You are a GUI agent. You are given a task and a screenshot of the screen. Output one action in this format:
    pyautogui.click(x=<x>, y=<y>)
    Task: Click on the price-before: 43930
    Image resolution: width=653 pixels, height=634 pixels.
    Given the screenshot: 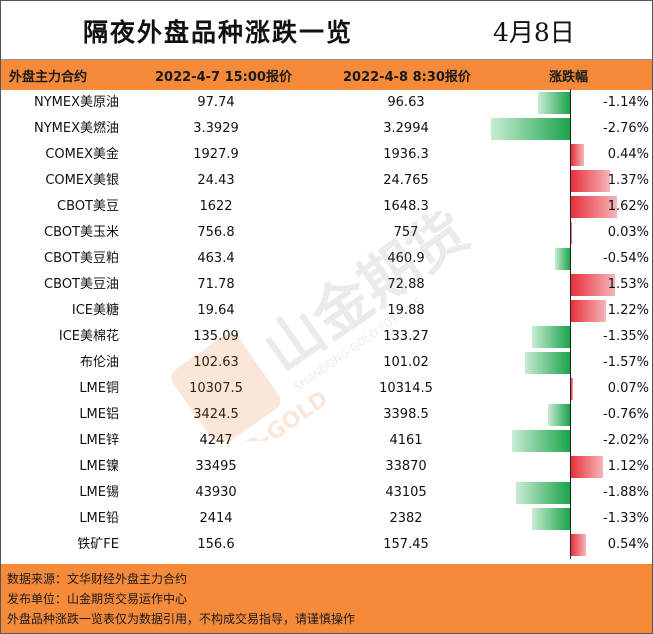 What is the action you would take?
    pyautogui.click(x=216, y=492)
    